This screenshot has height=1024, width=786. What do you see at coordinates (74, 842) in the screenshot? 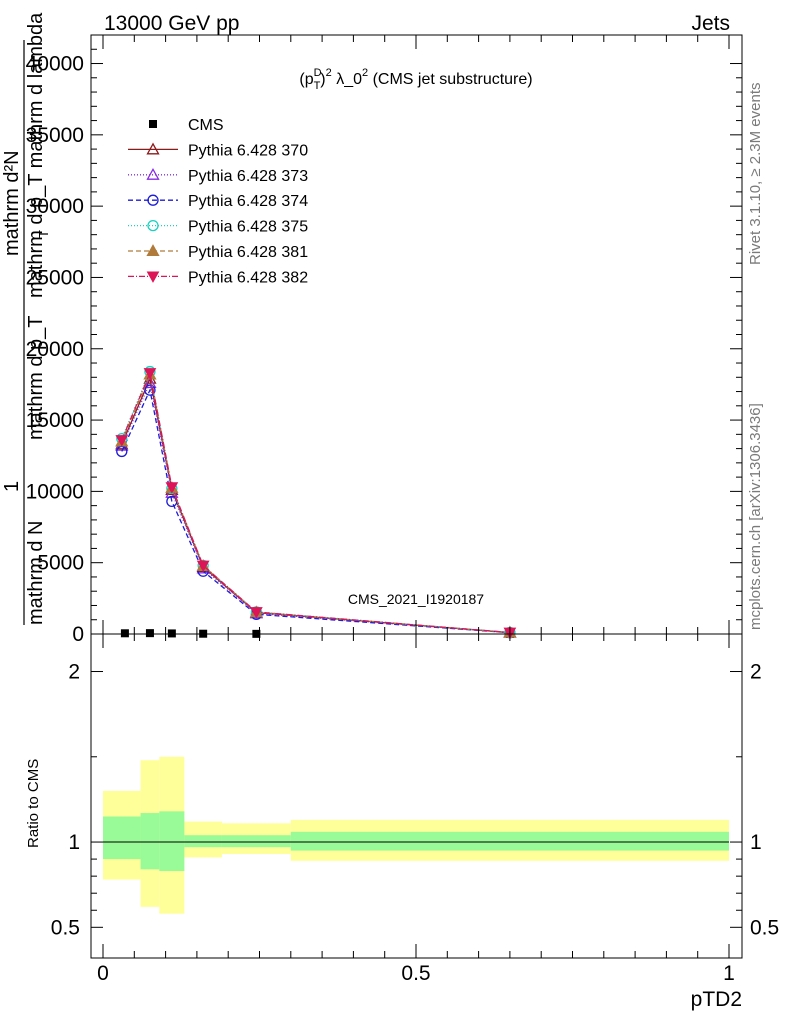
I see `ratio-y-tick-label: 1` at bounding box center [74, 842].